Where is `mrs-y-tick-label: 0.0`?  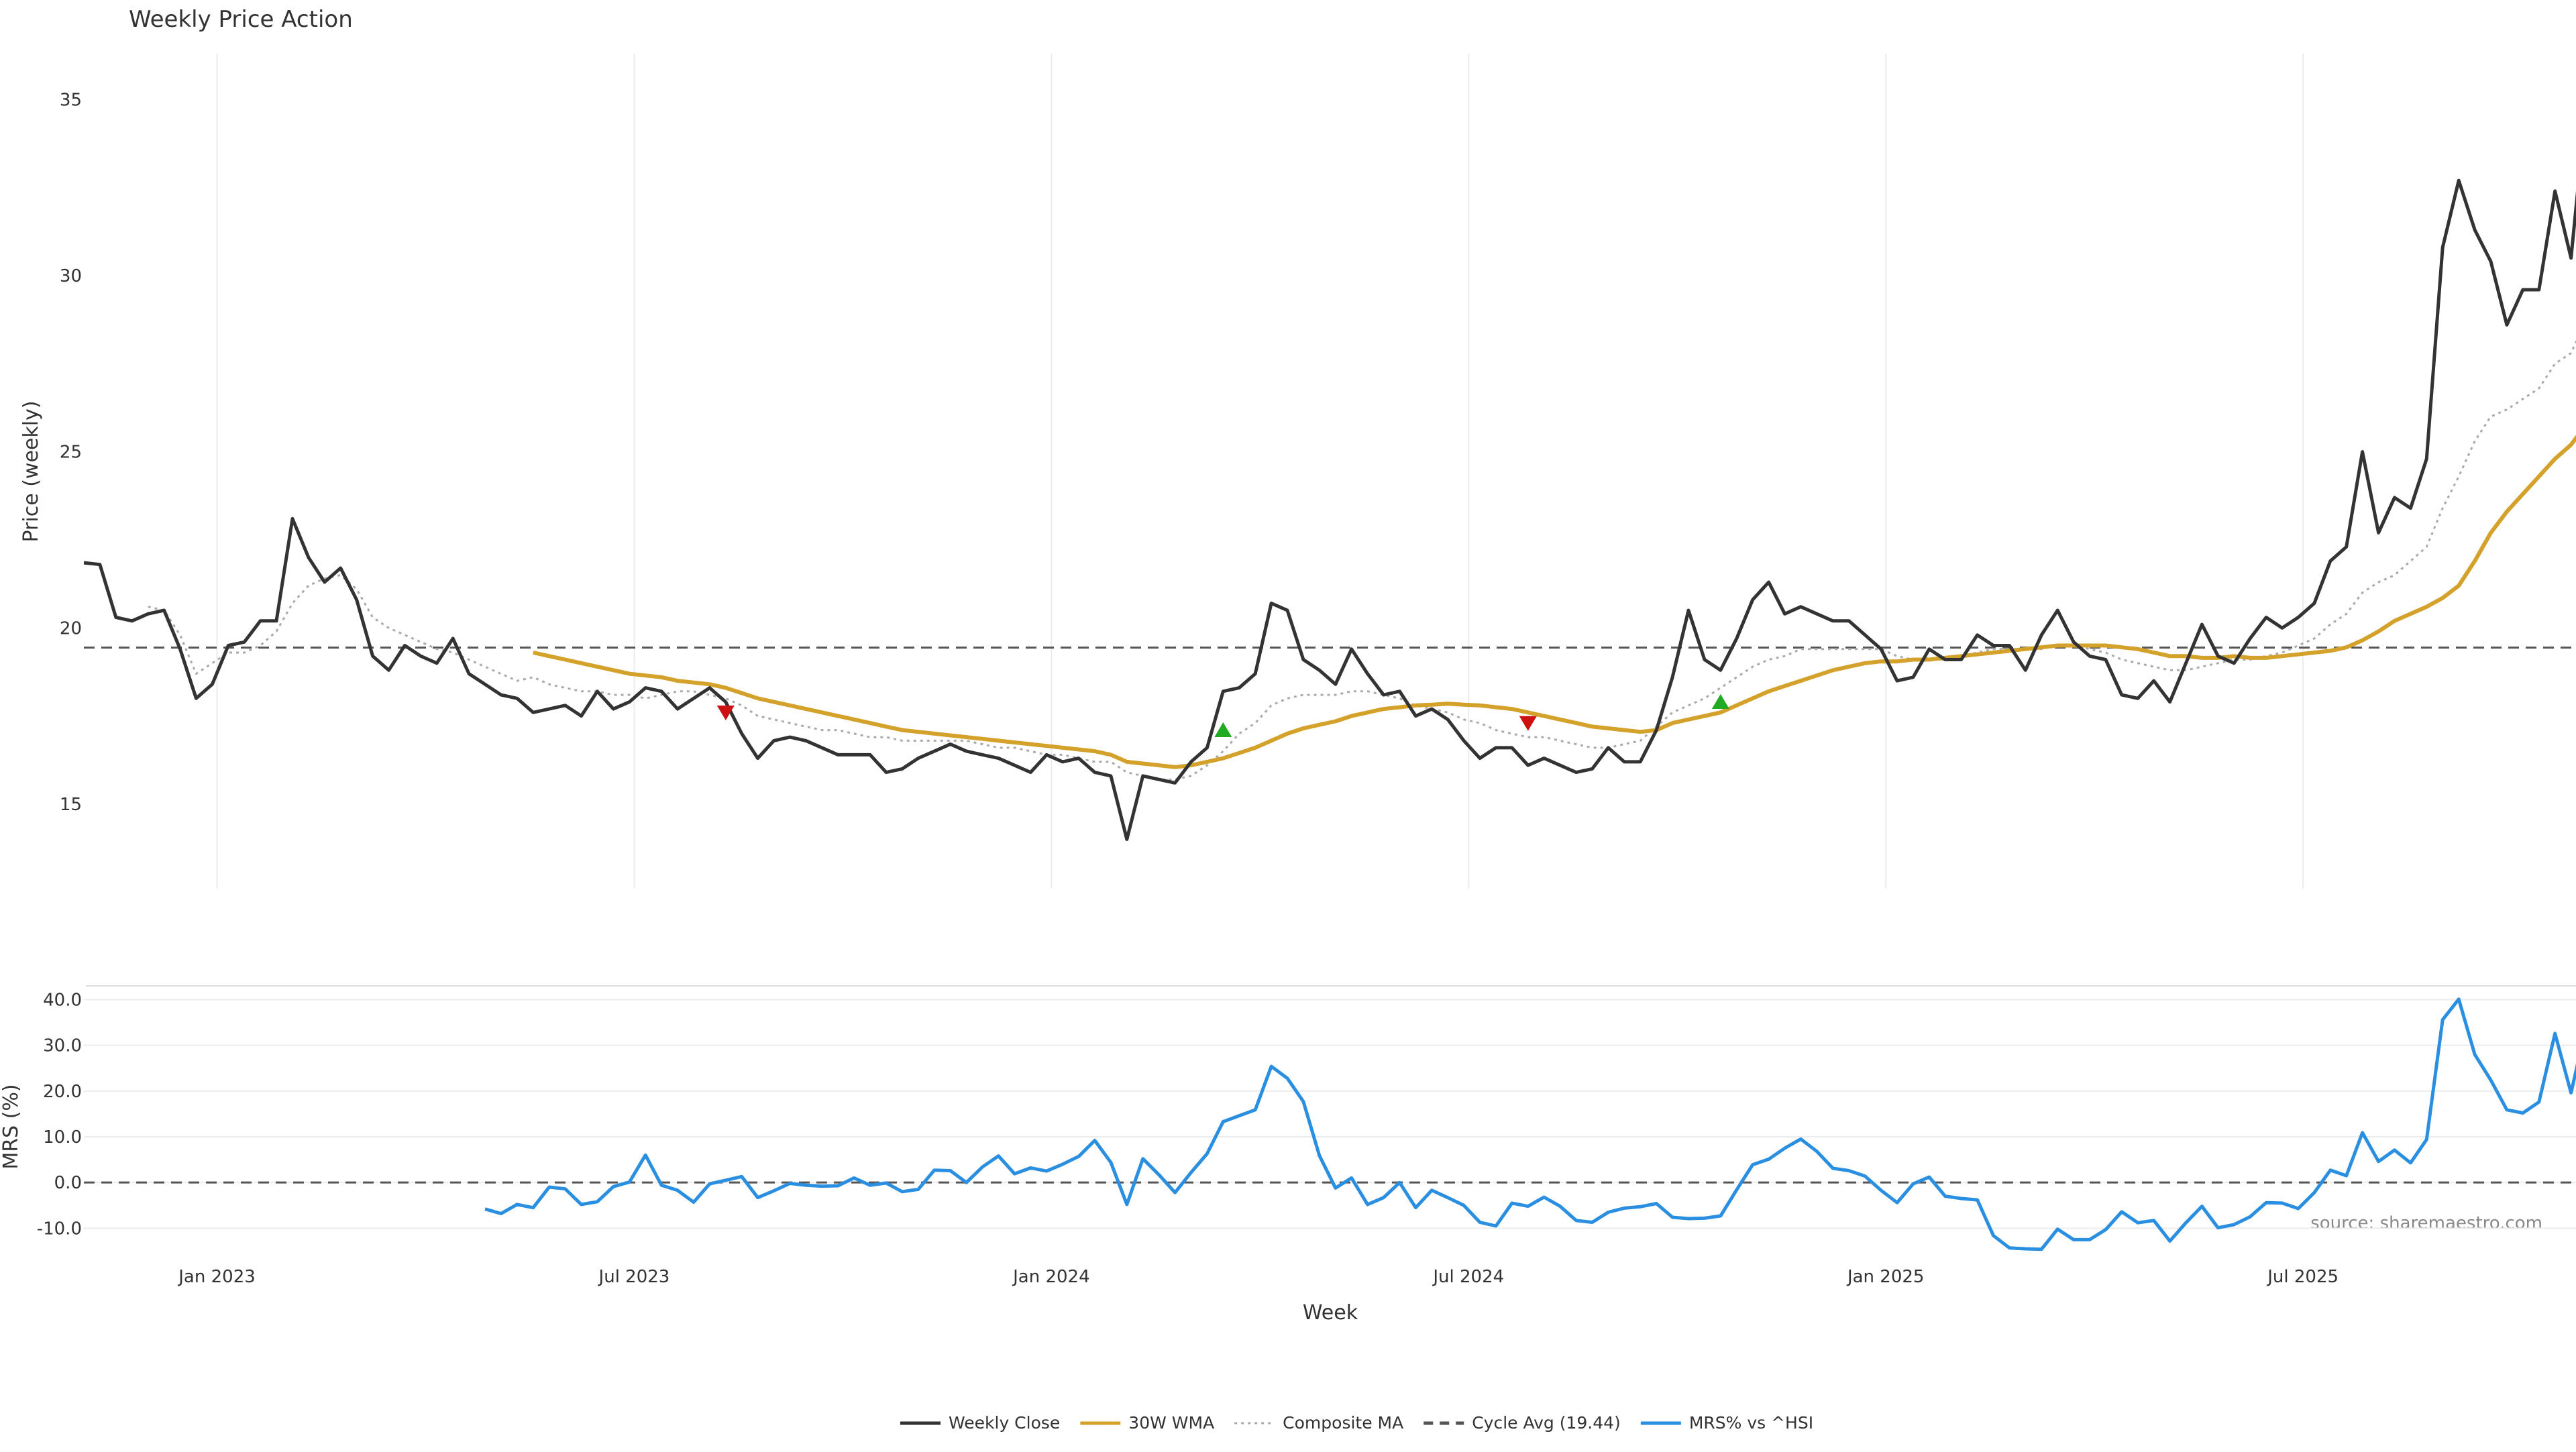
mrs-y-tick-label: 0.0 is located at coordinates (68, 1183).